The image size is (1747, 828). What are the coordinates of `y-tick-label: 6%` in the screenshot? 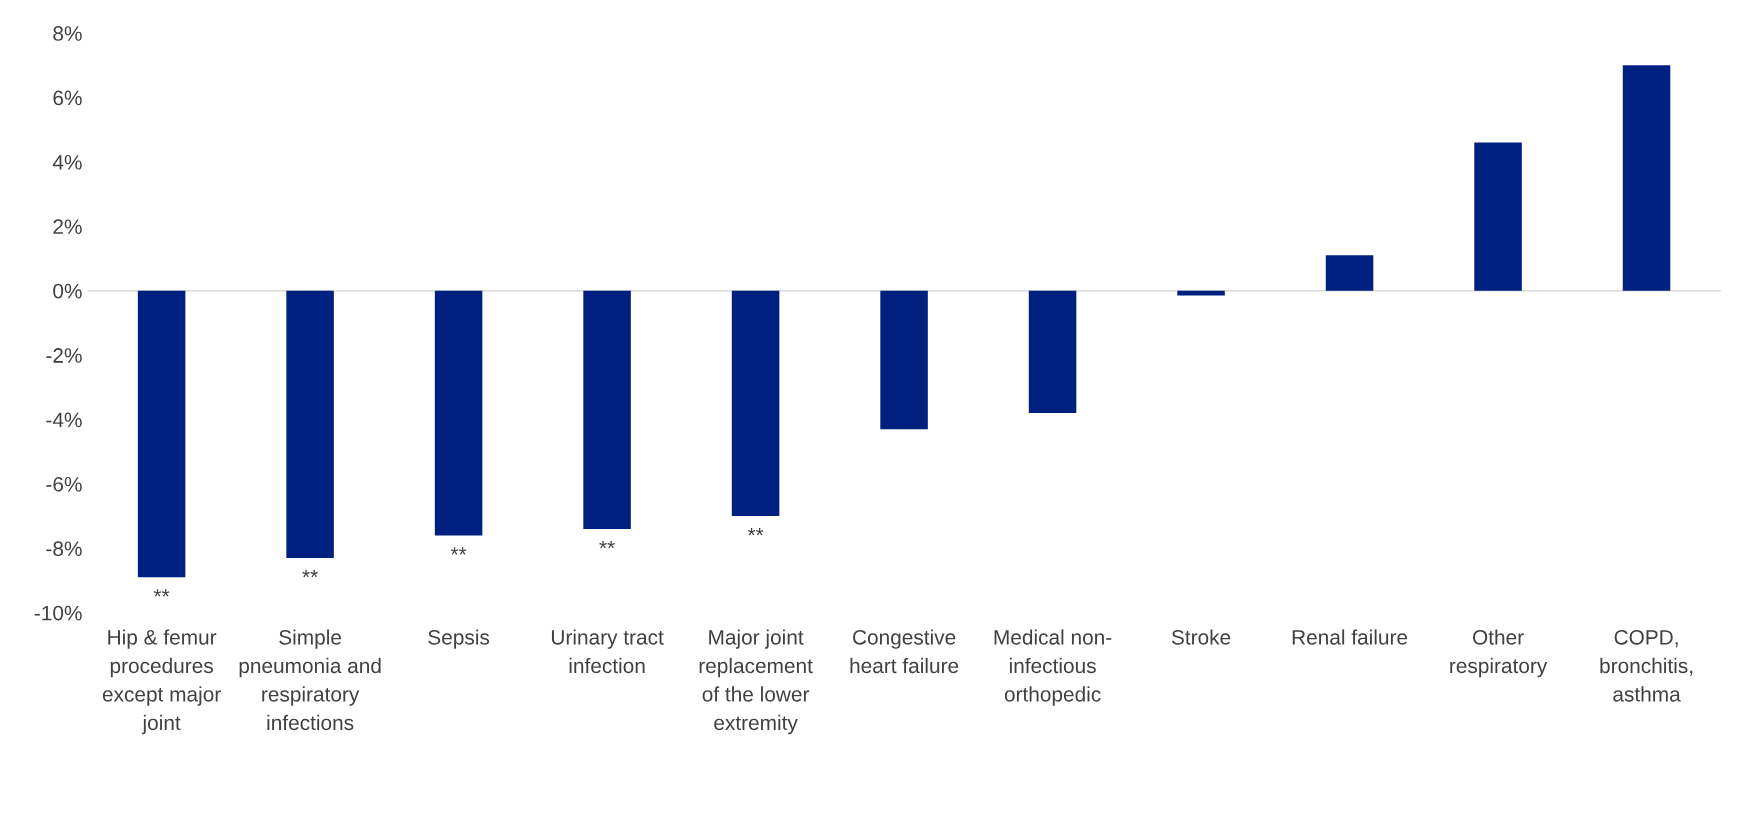 It's located at (67, 98).